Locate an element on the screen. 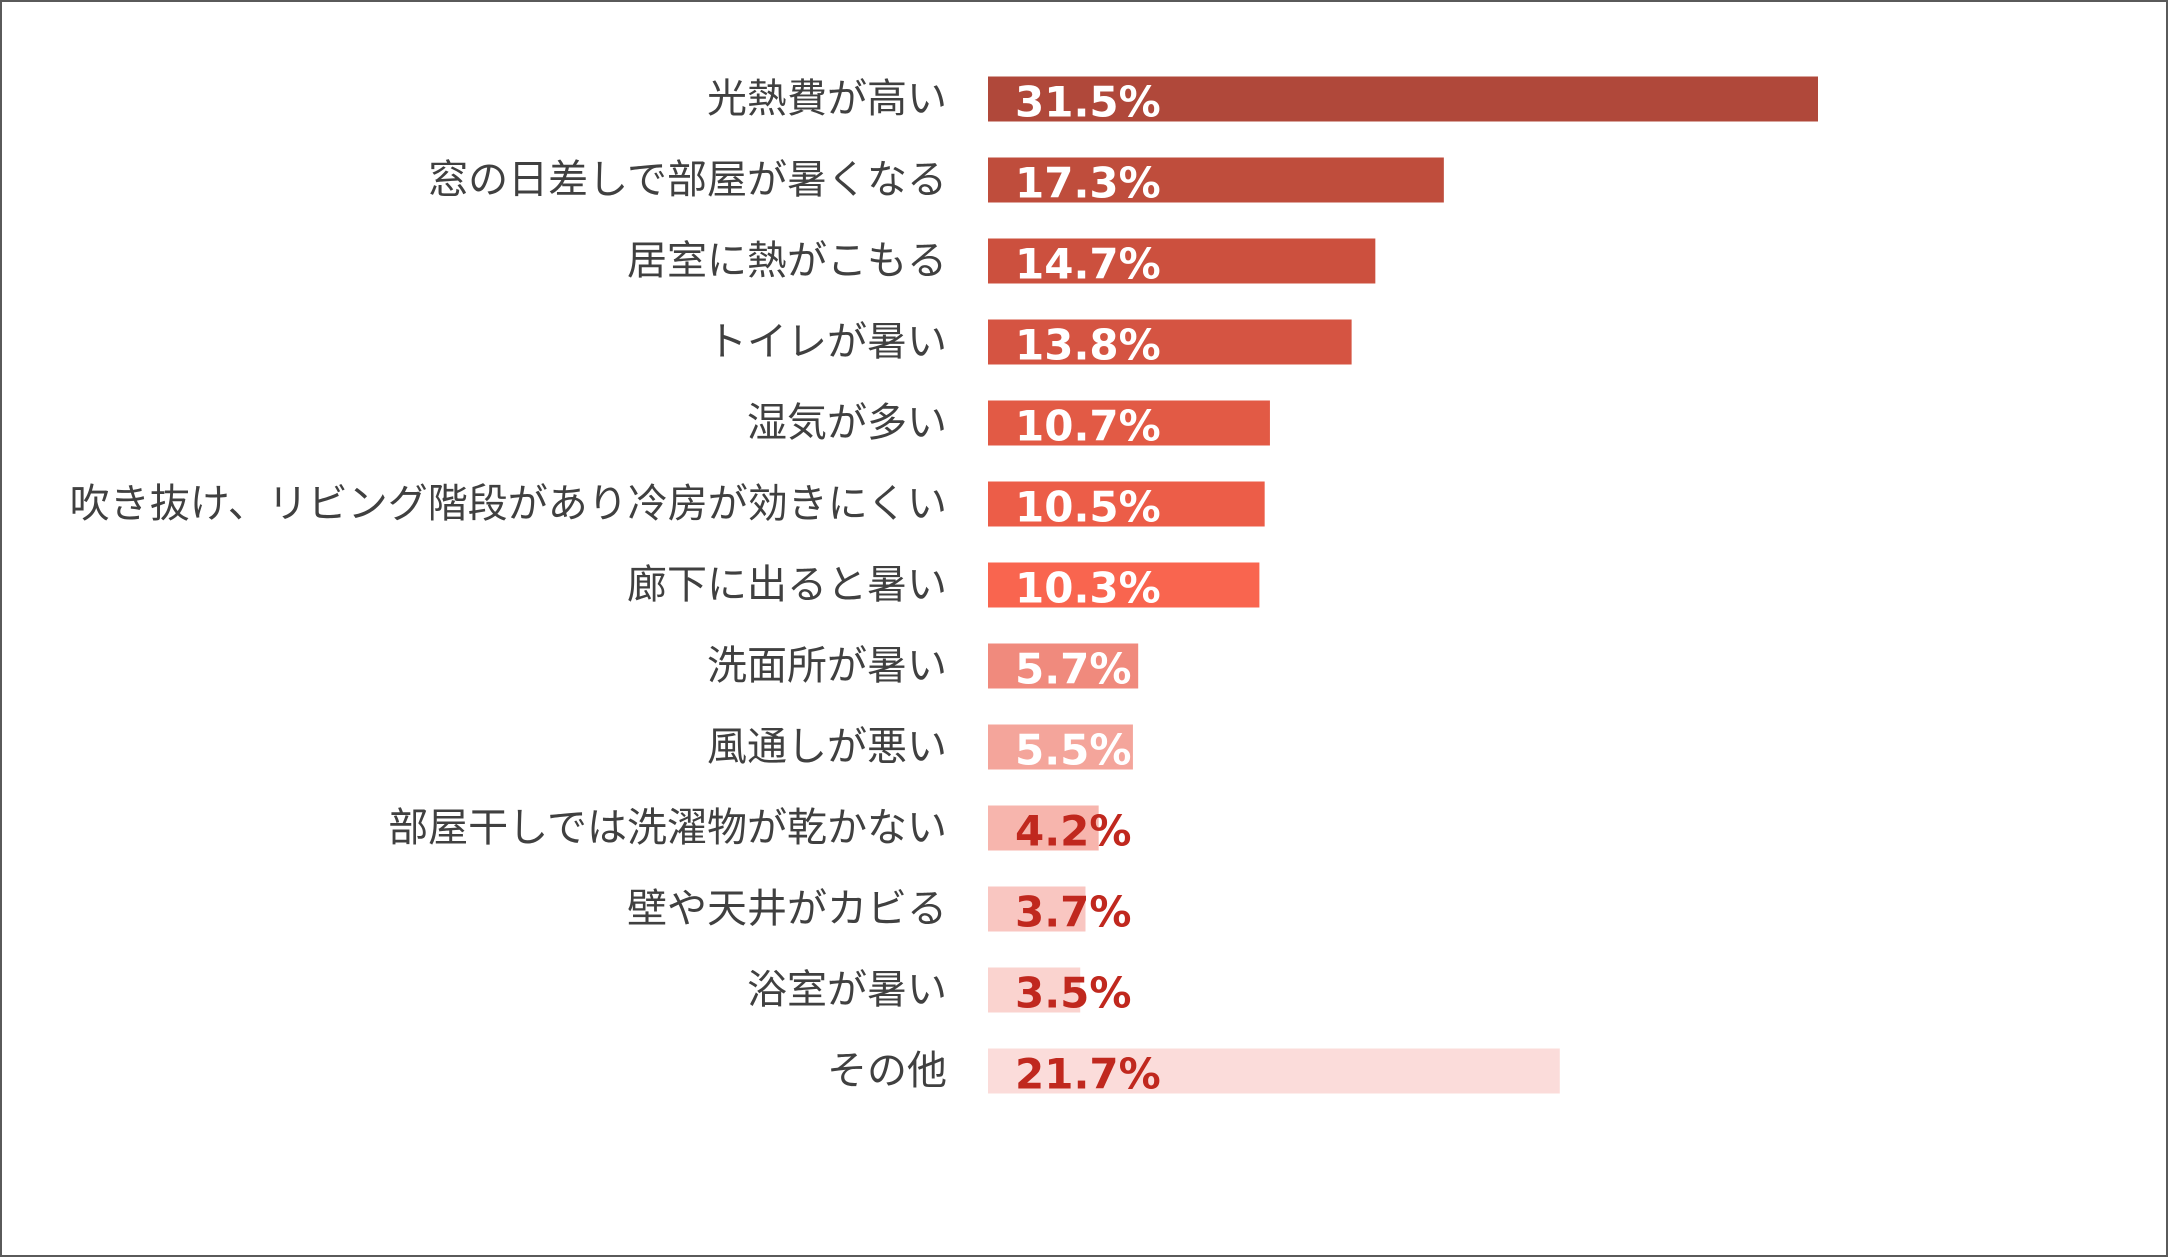 Image resolution: width=2168 pixels, height=1257 pixels. category-label: 廊下に出ると暑い is located at coordinates (787, 585).